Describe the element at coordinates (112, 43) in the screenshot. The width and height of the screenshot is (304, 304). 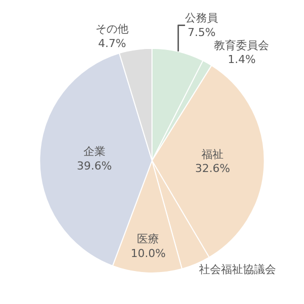
I see `data-label: 4.7%` at that location.